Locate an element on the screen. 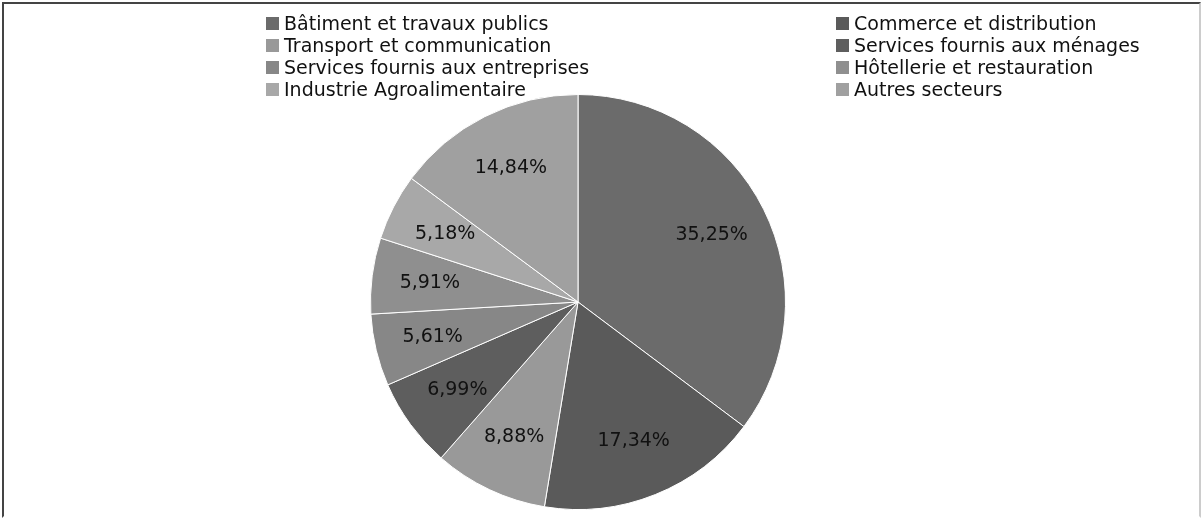 The width and height of the screenshot is (1203, 520). data-label: 6,99% is located at coordinates (457, 388).